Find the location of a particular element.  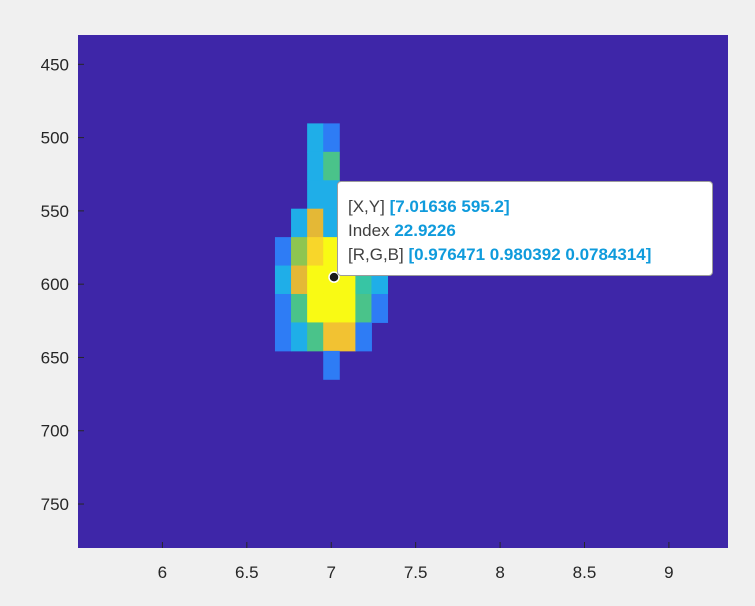

datatip-marker-group is located at coordinates (334, 277).